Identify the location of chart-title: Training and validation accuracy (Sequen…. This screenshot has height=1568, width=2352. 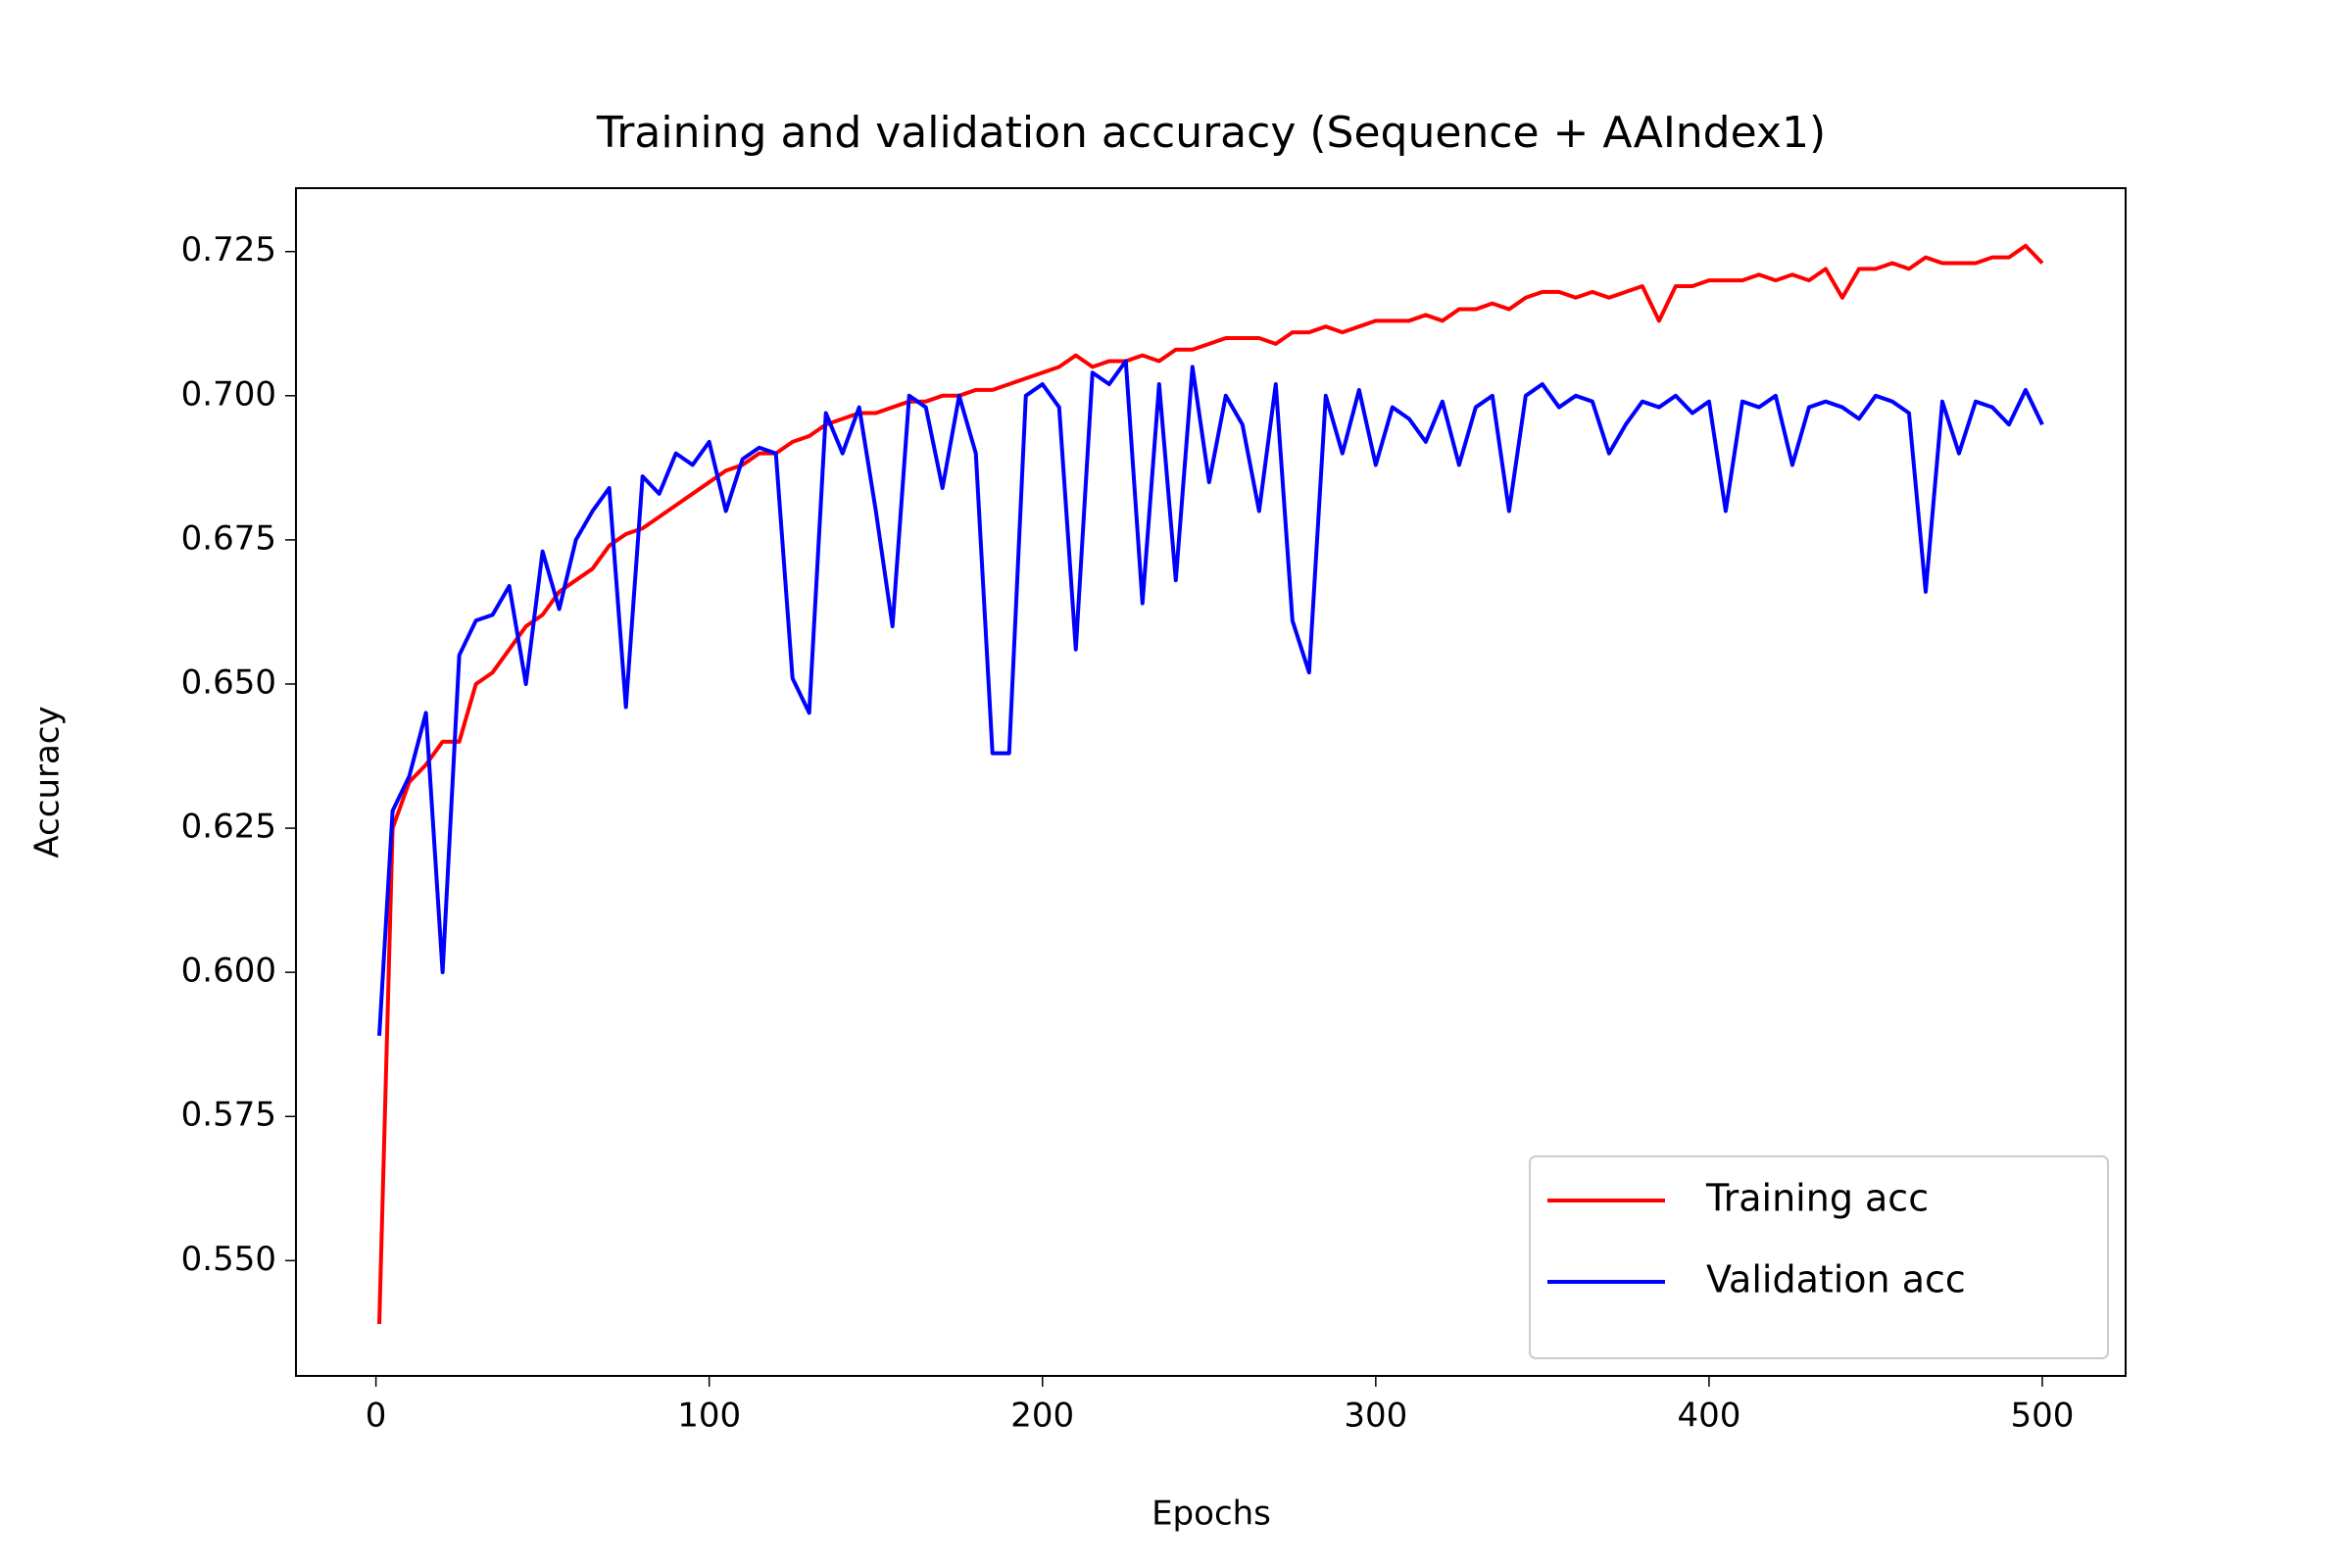
(1211, 133).